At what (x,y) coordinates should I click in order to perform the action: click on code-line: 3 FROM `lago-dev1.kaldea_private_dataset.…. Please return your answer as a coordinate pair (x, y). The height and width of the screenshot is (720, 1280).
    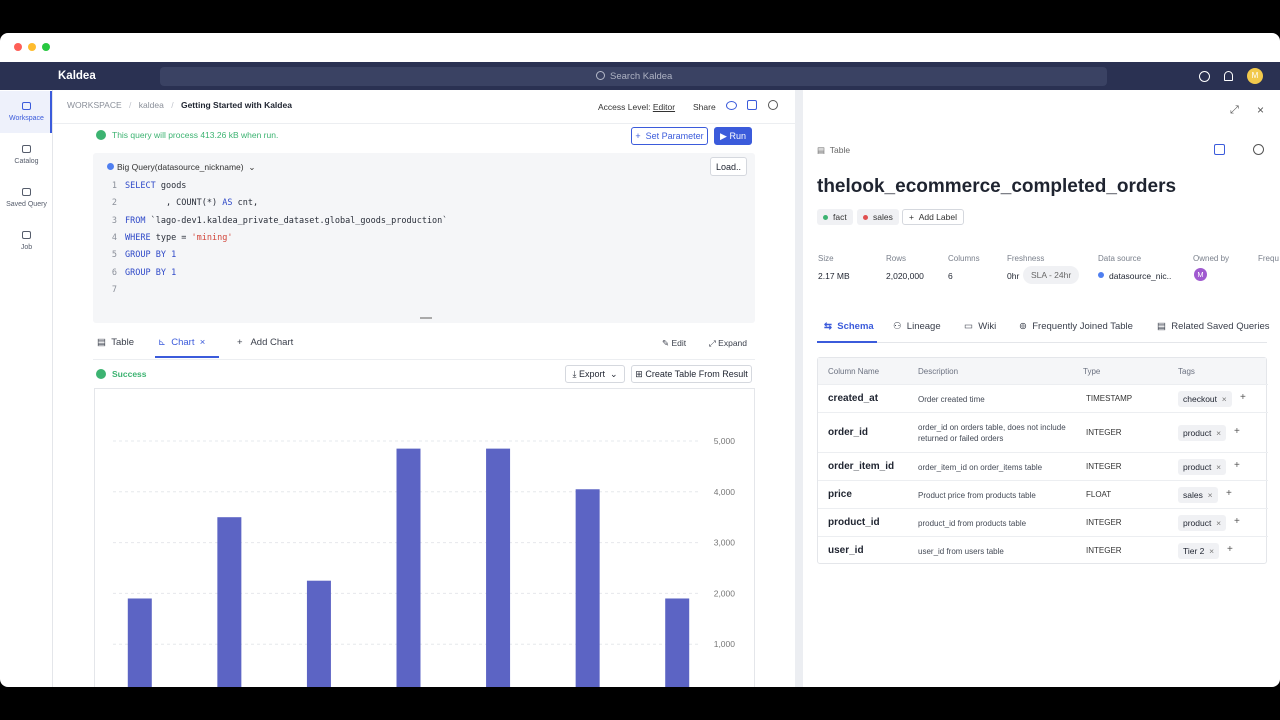
    Looking at the image, I should click on (270, 221).